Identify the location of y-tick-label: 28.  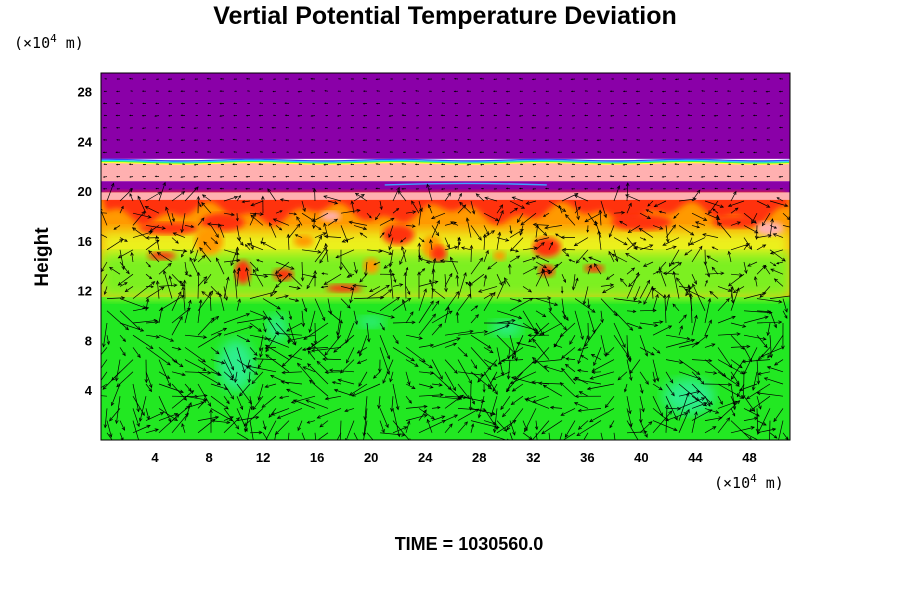
(85, 92).